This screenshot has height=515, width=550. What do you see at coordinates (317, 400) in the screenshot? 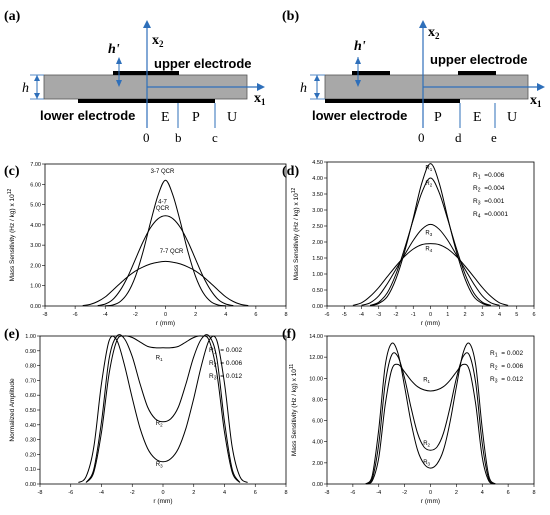
I see `chart-f-ytick-label: 8.00` at bounding box center [317, 400].